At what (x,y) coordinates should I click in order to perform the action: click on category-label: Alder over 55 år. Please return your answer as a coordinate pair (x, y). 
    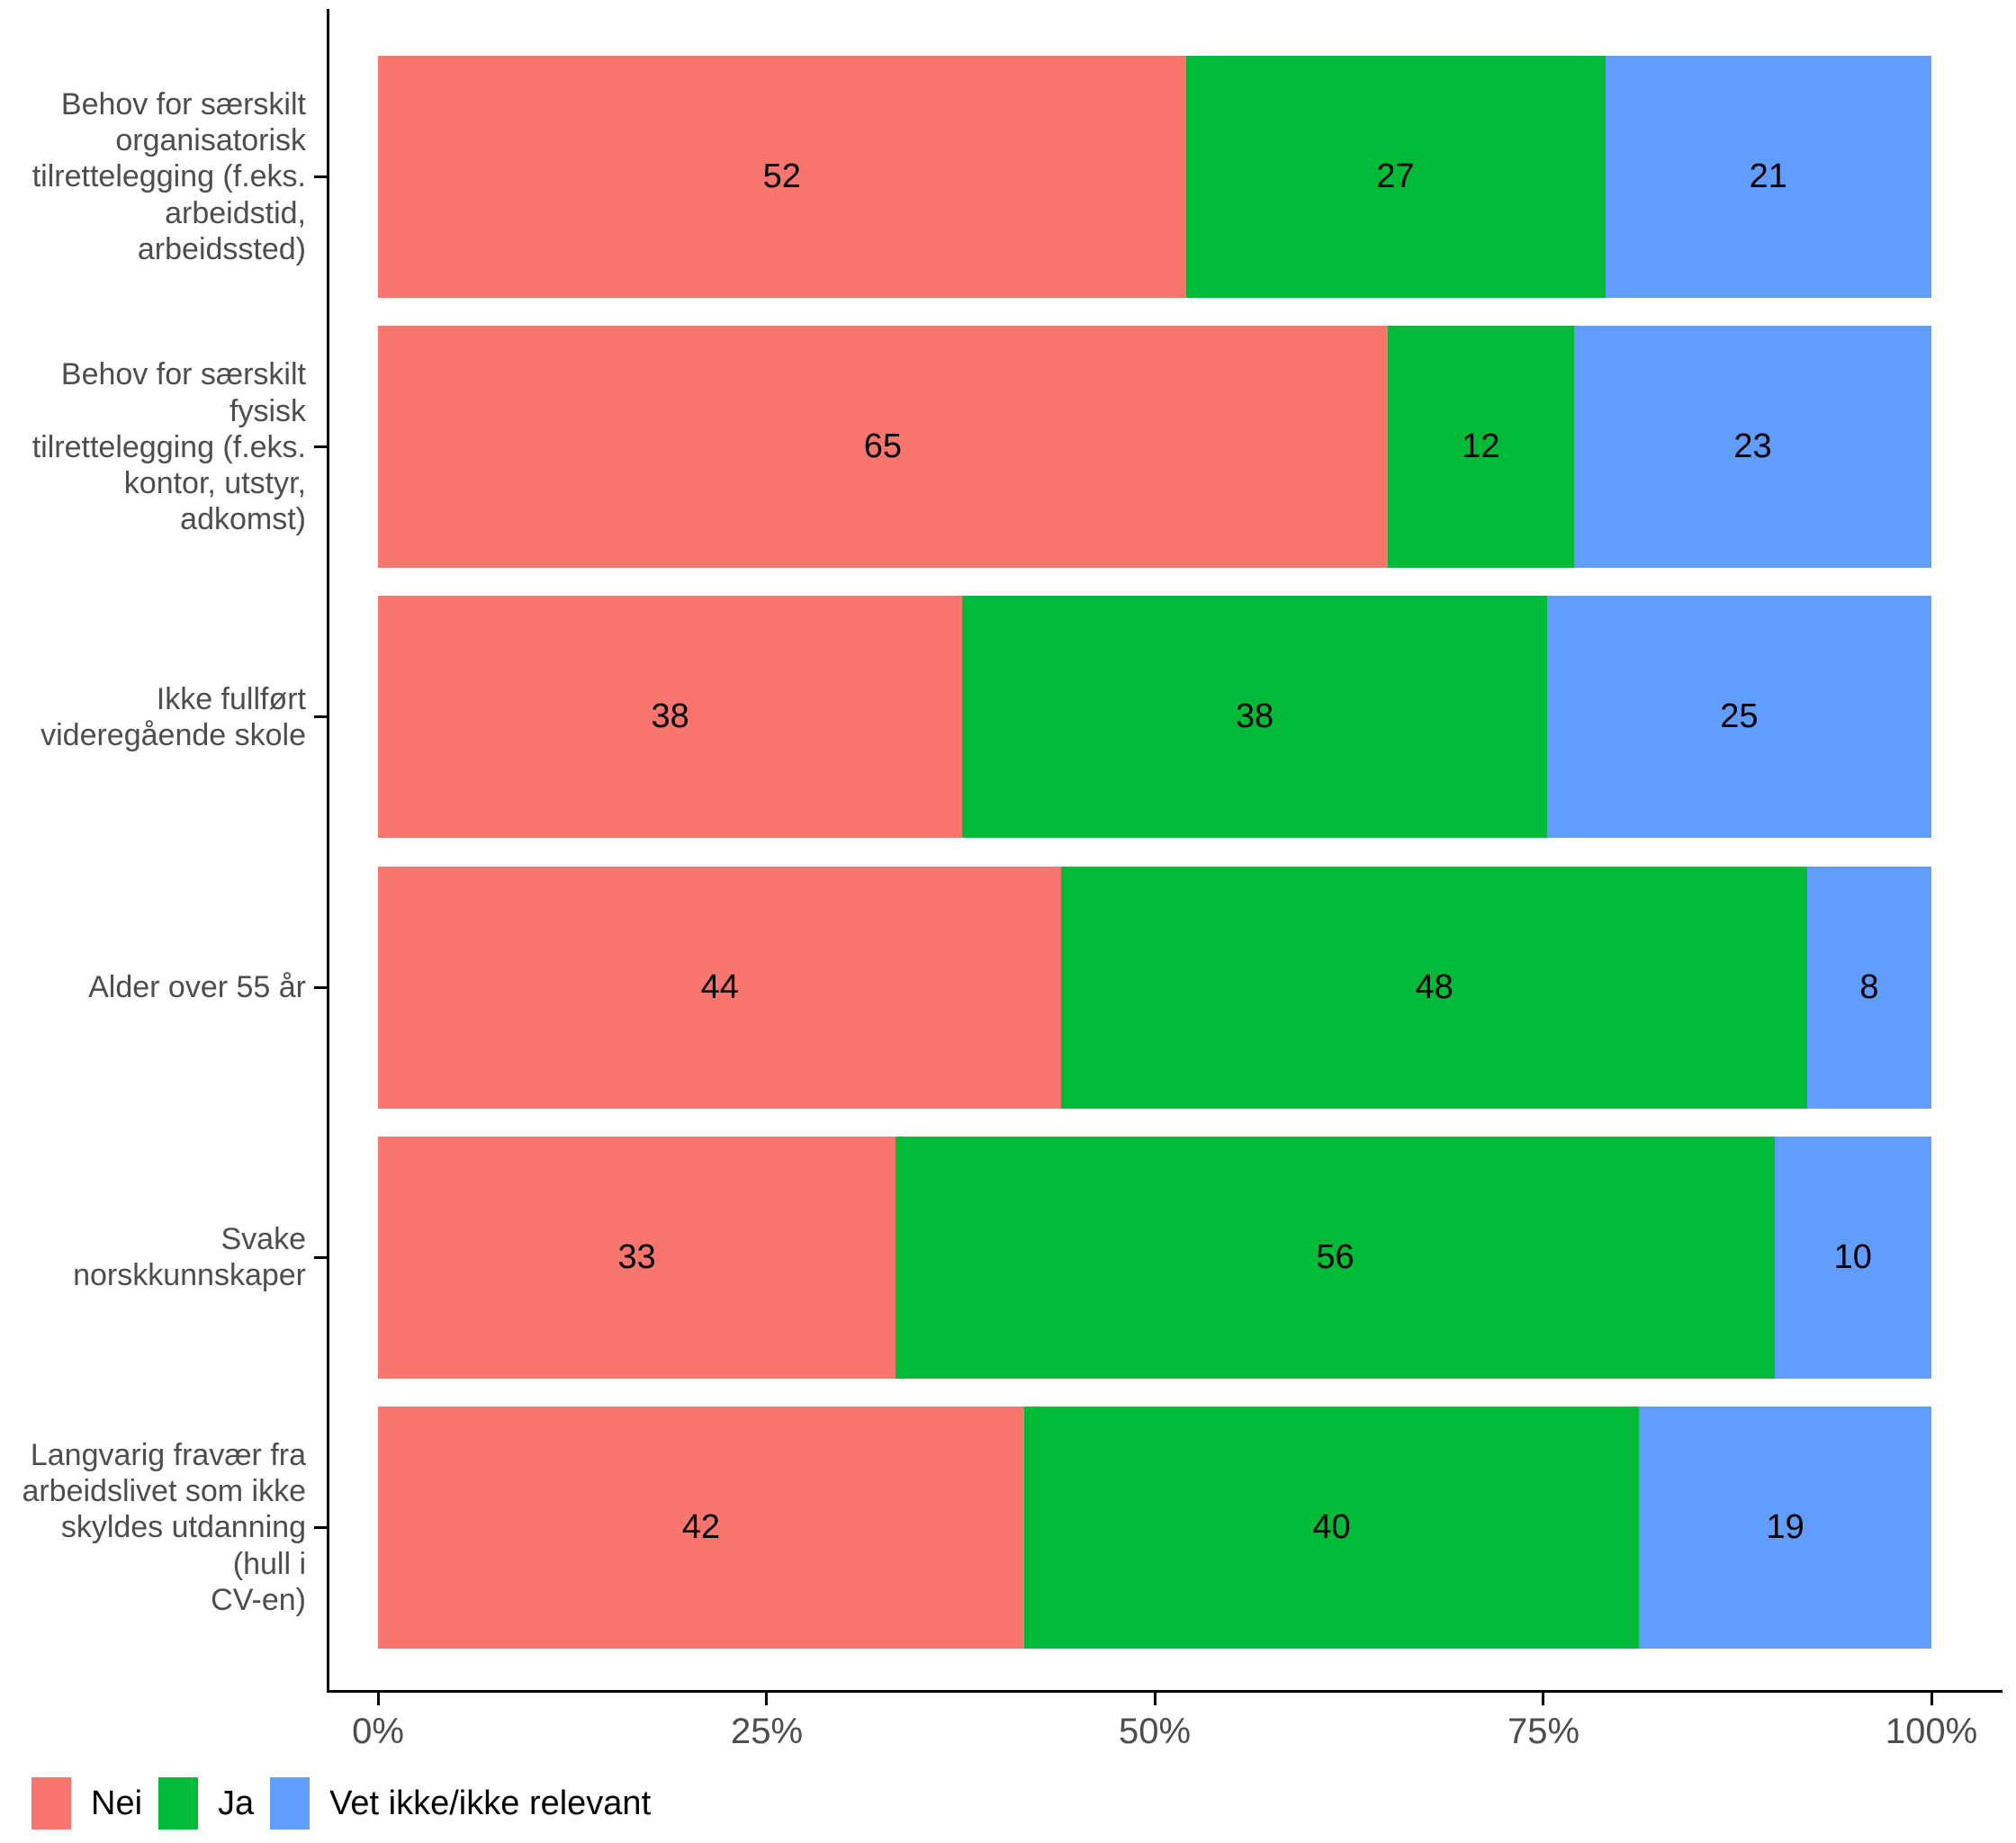
    Looking at the image, I should click on (197, 987).